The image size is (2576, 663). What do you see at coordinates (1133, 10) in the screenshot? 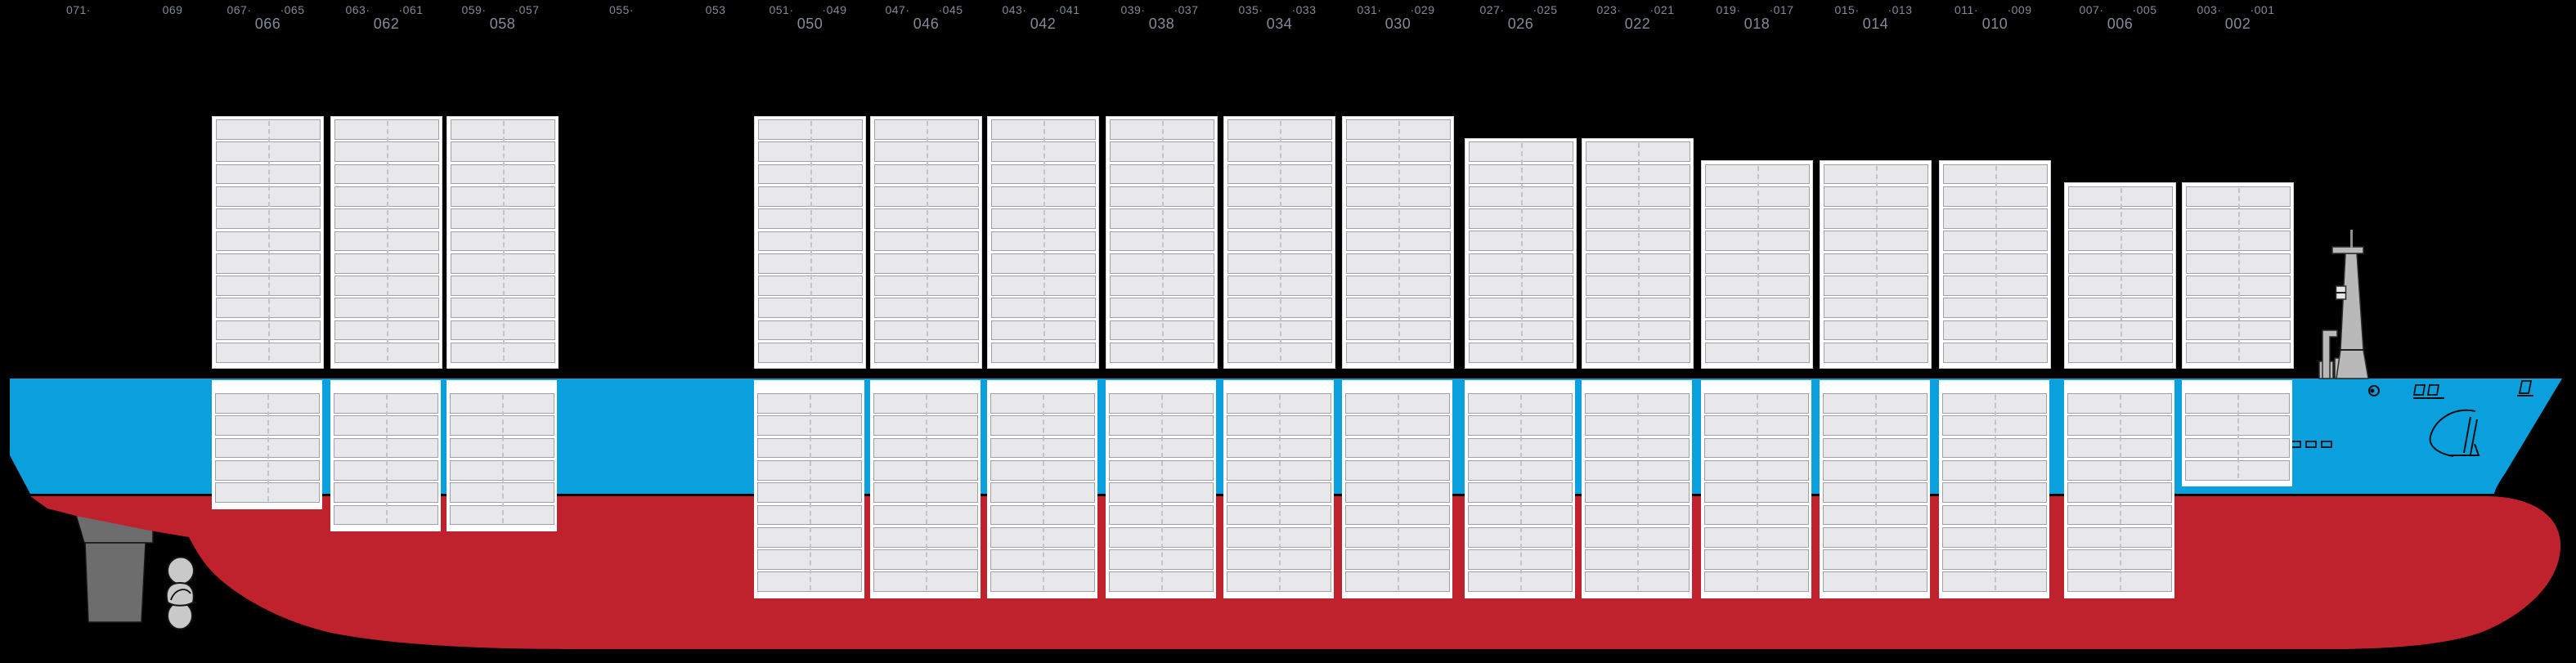
I see `bay-label-039: 039·` at bounding box center [1133, 10].